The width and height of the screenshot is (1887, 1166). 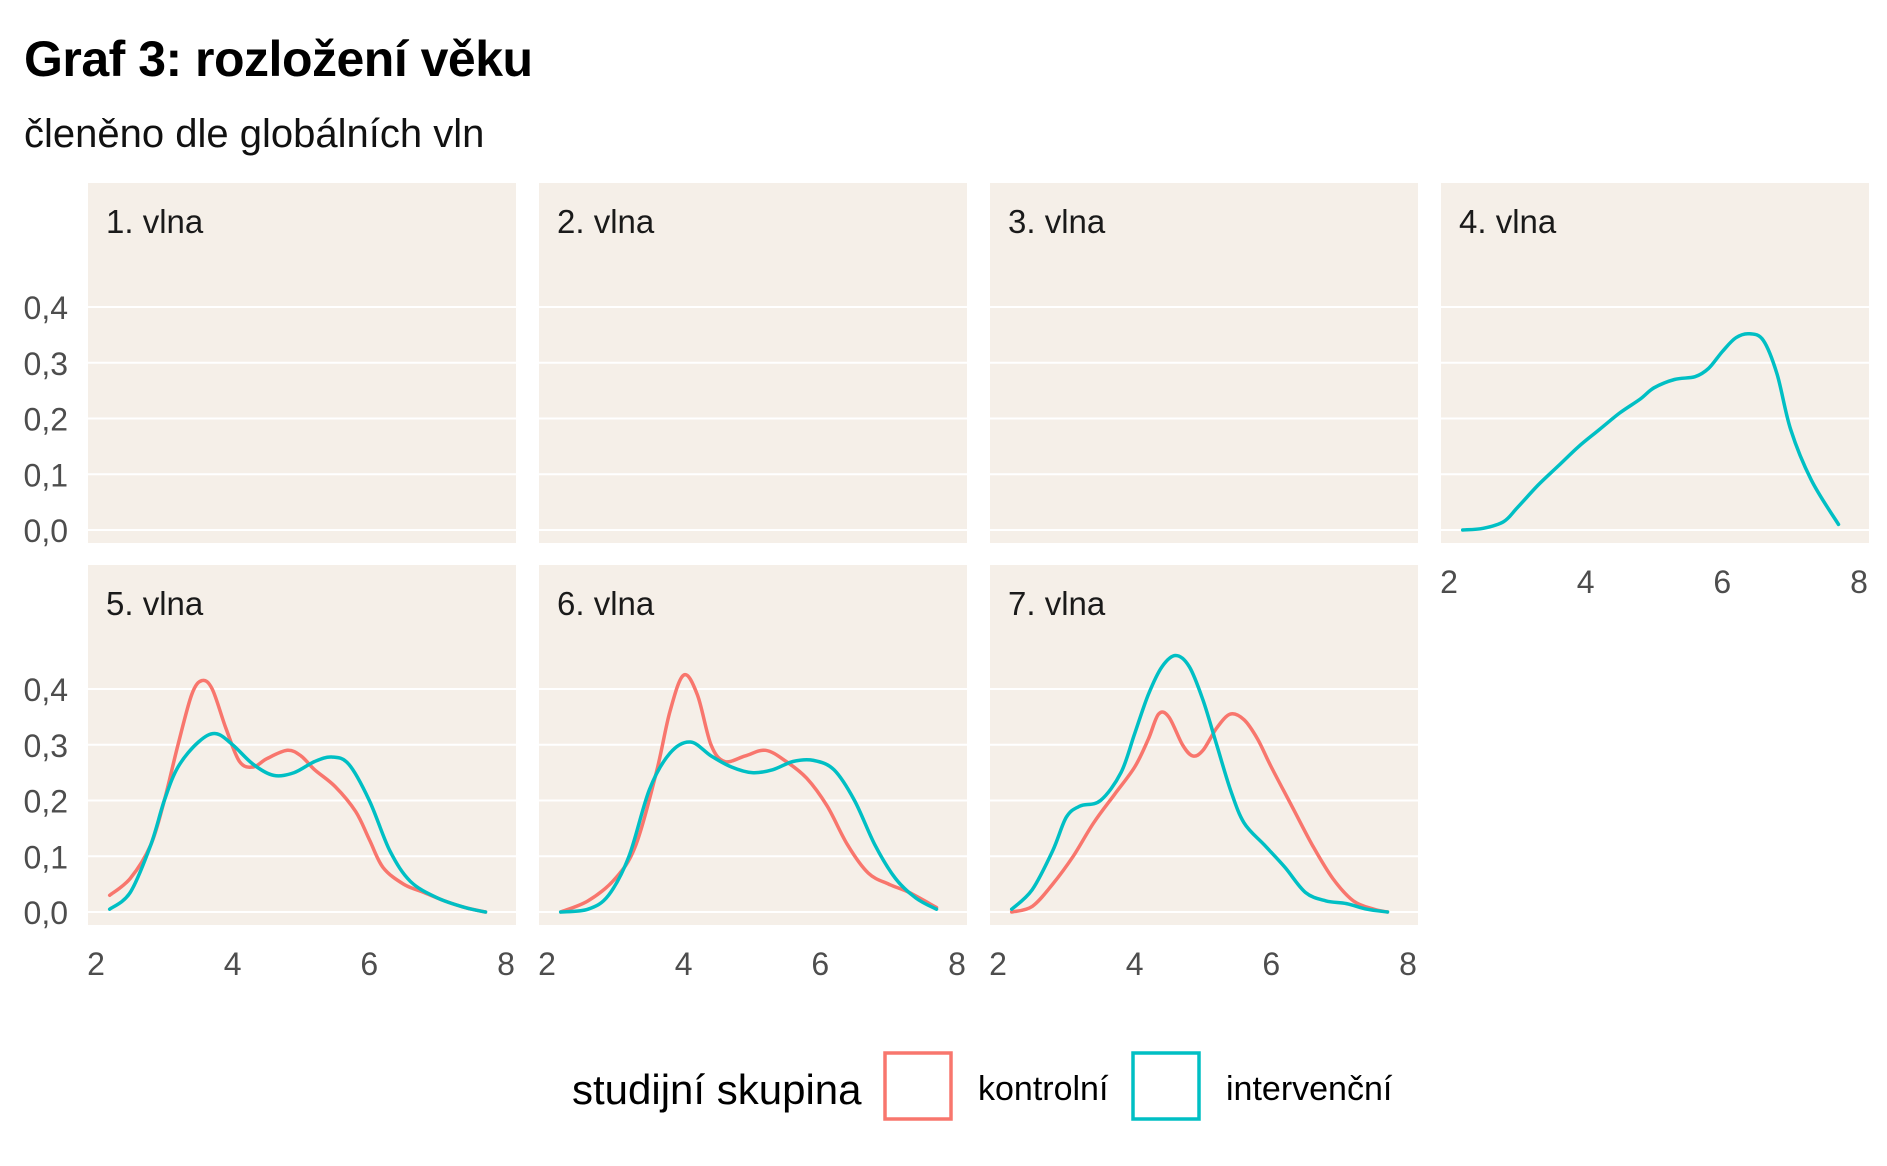 I want to click on chart-title: Graf 3: rozložení věku, so click(x=278, y=59).